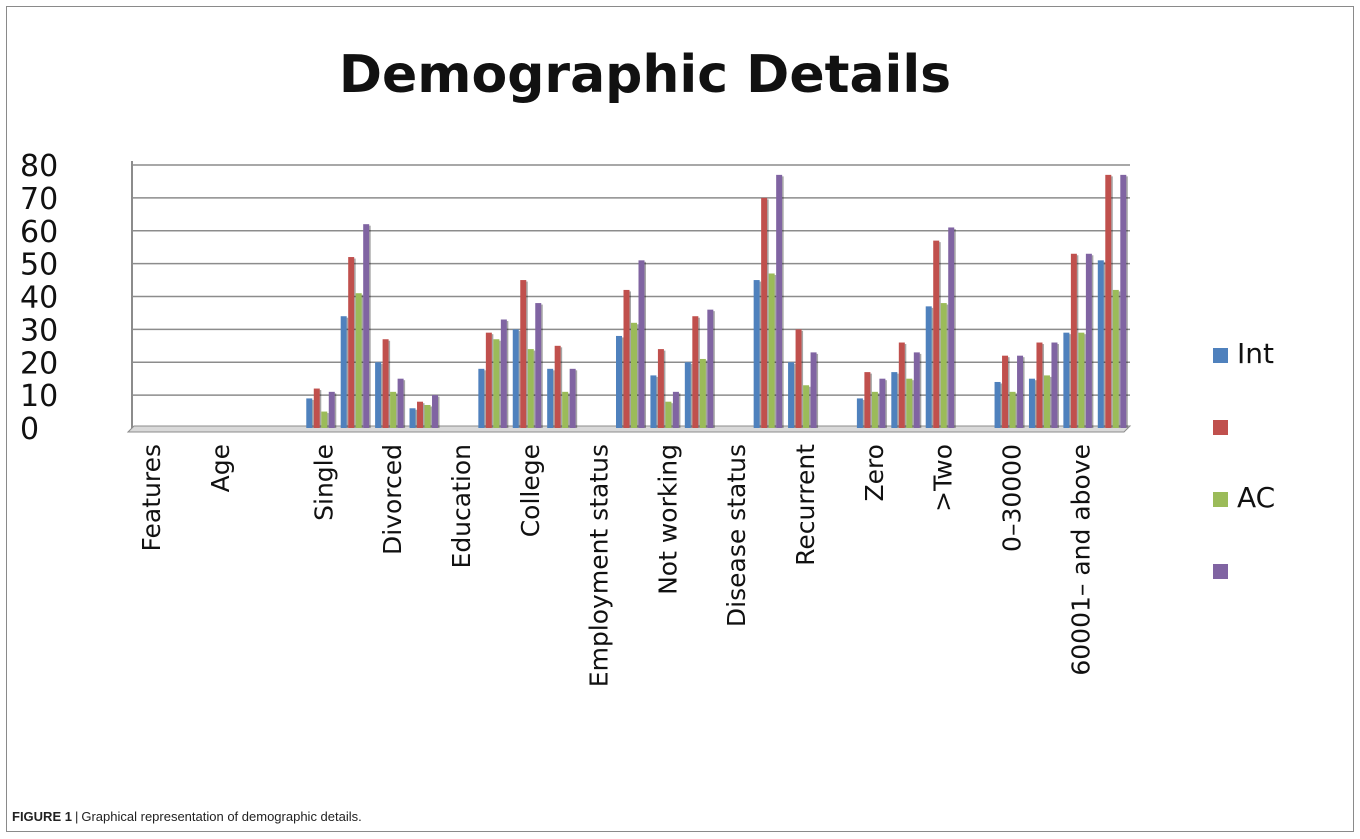 The image size is (1360, 839). Describe the element at coordinates (1244, 458) in the screenshot. I see `legend: Int AC` at that location.